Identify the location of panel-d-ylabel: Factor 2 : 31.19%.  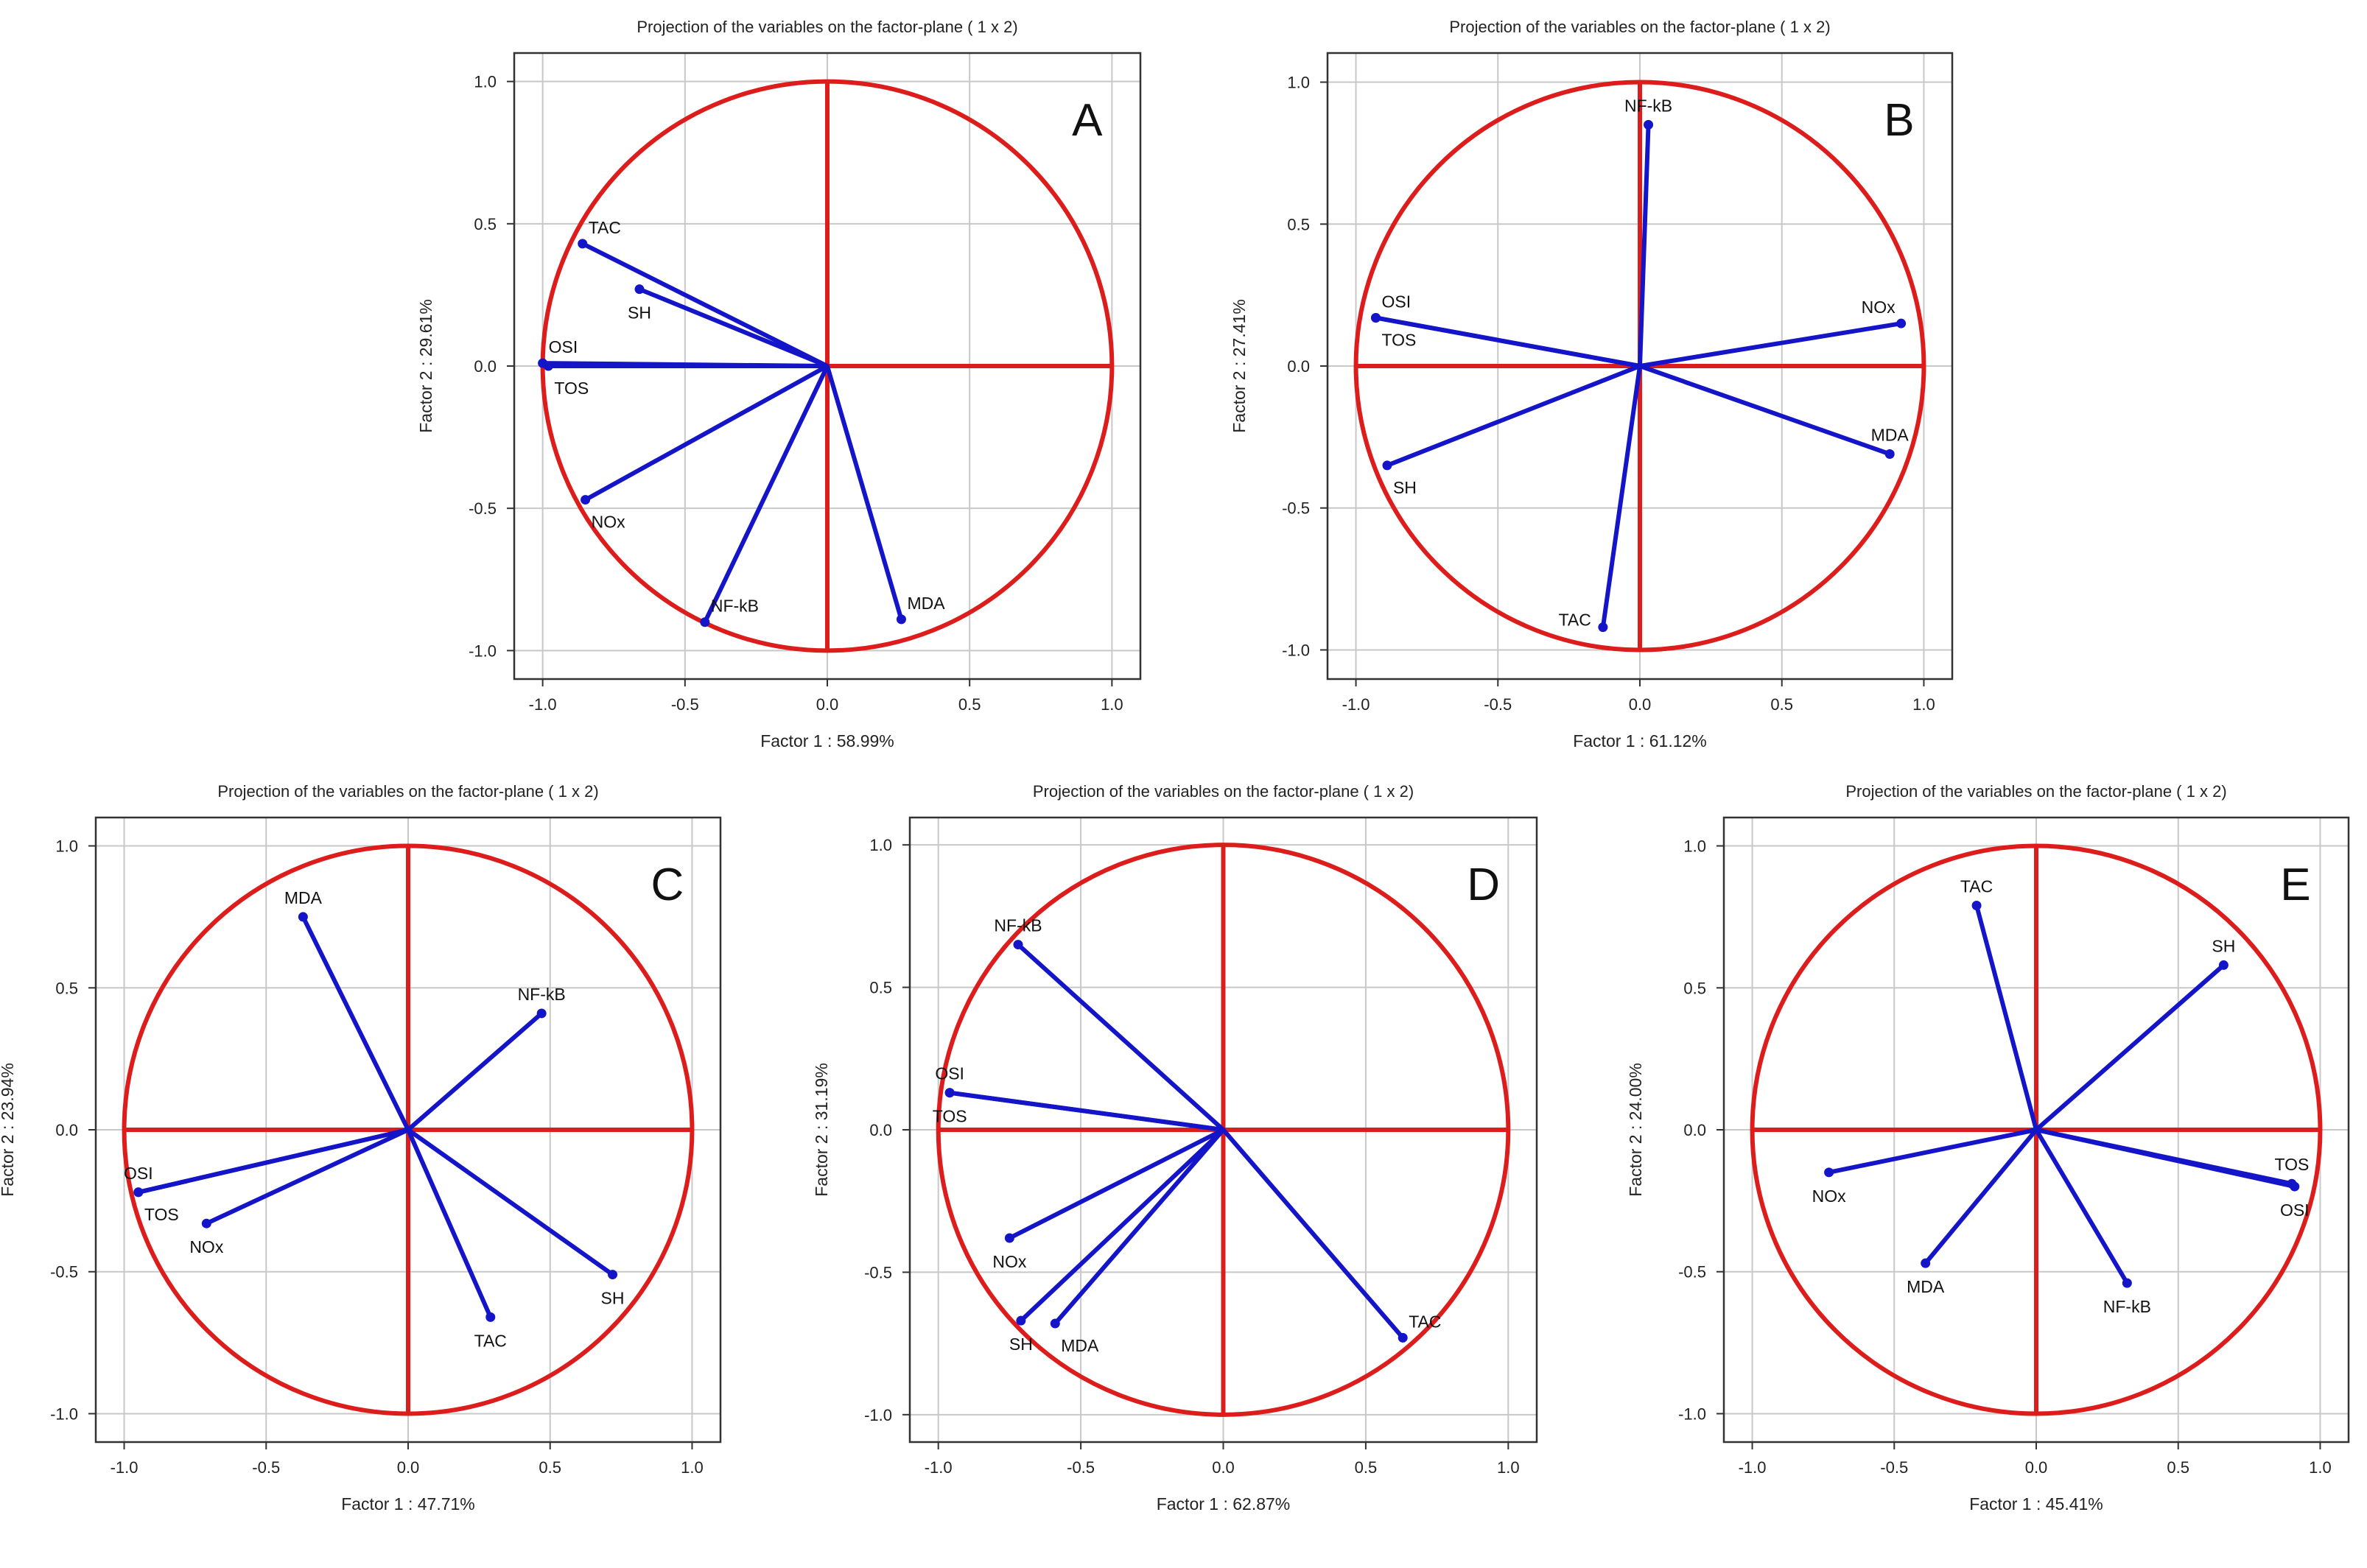
(821, 1130).